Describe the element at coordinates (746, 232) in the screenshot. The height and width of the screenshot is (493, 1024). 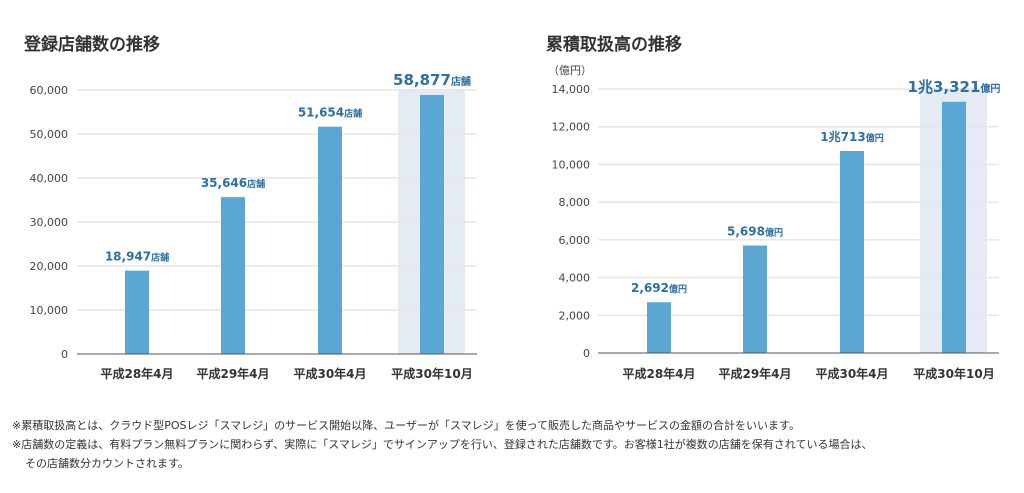
I see `data-label-number: 5,698` at that location.